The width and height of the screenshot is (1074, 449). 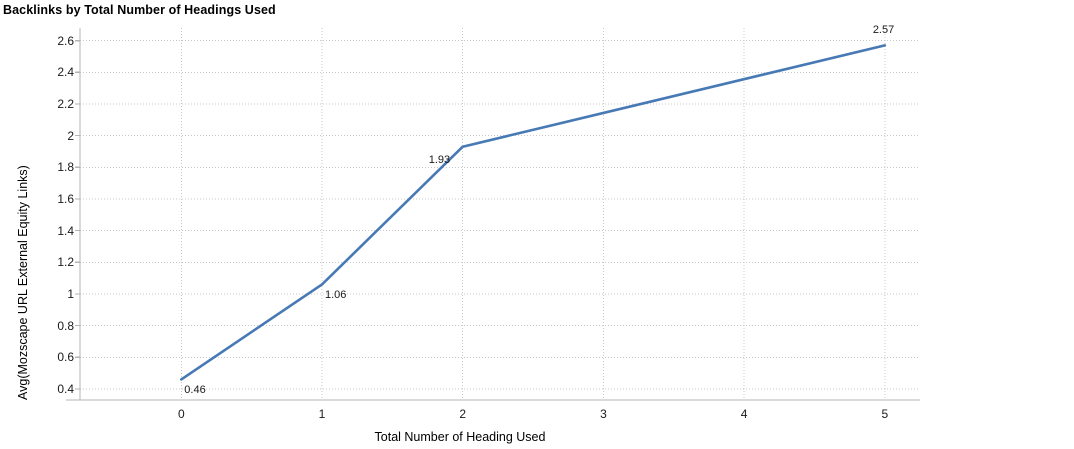 I want to click on x-axis-title: Total Number of Heading Used, so click(x=460, y=437).